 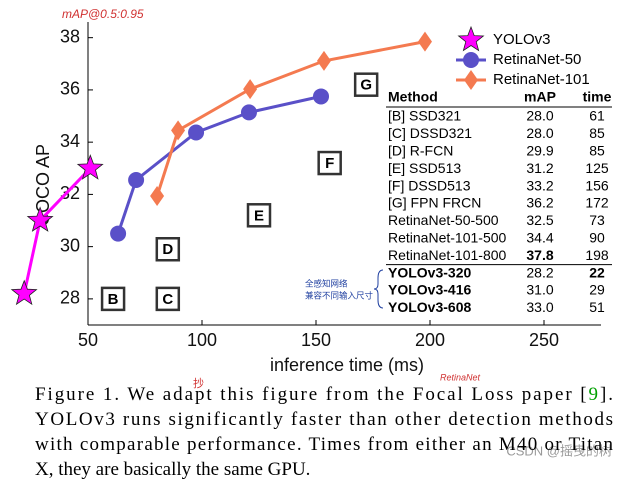 I want to click on table-cell: 33.0, so click(x=539, y=307).